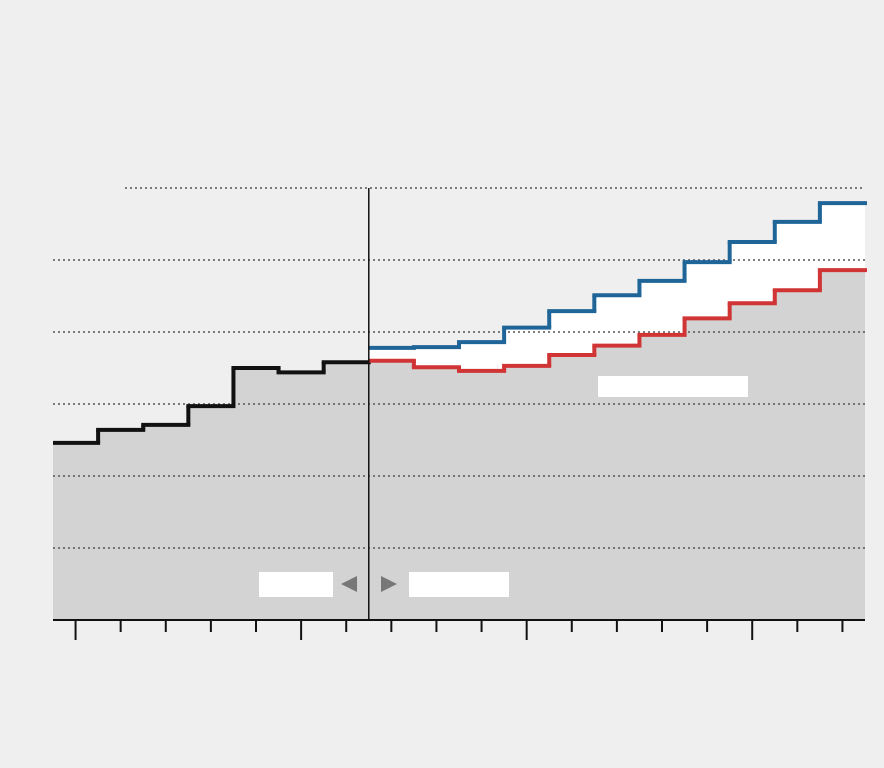 The height and width of the screenshot is (768, 884). What do you see at coordinates (616, 287) in the screenshot?
I see `range-band` at bounding box center [616, 287].